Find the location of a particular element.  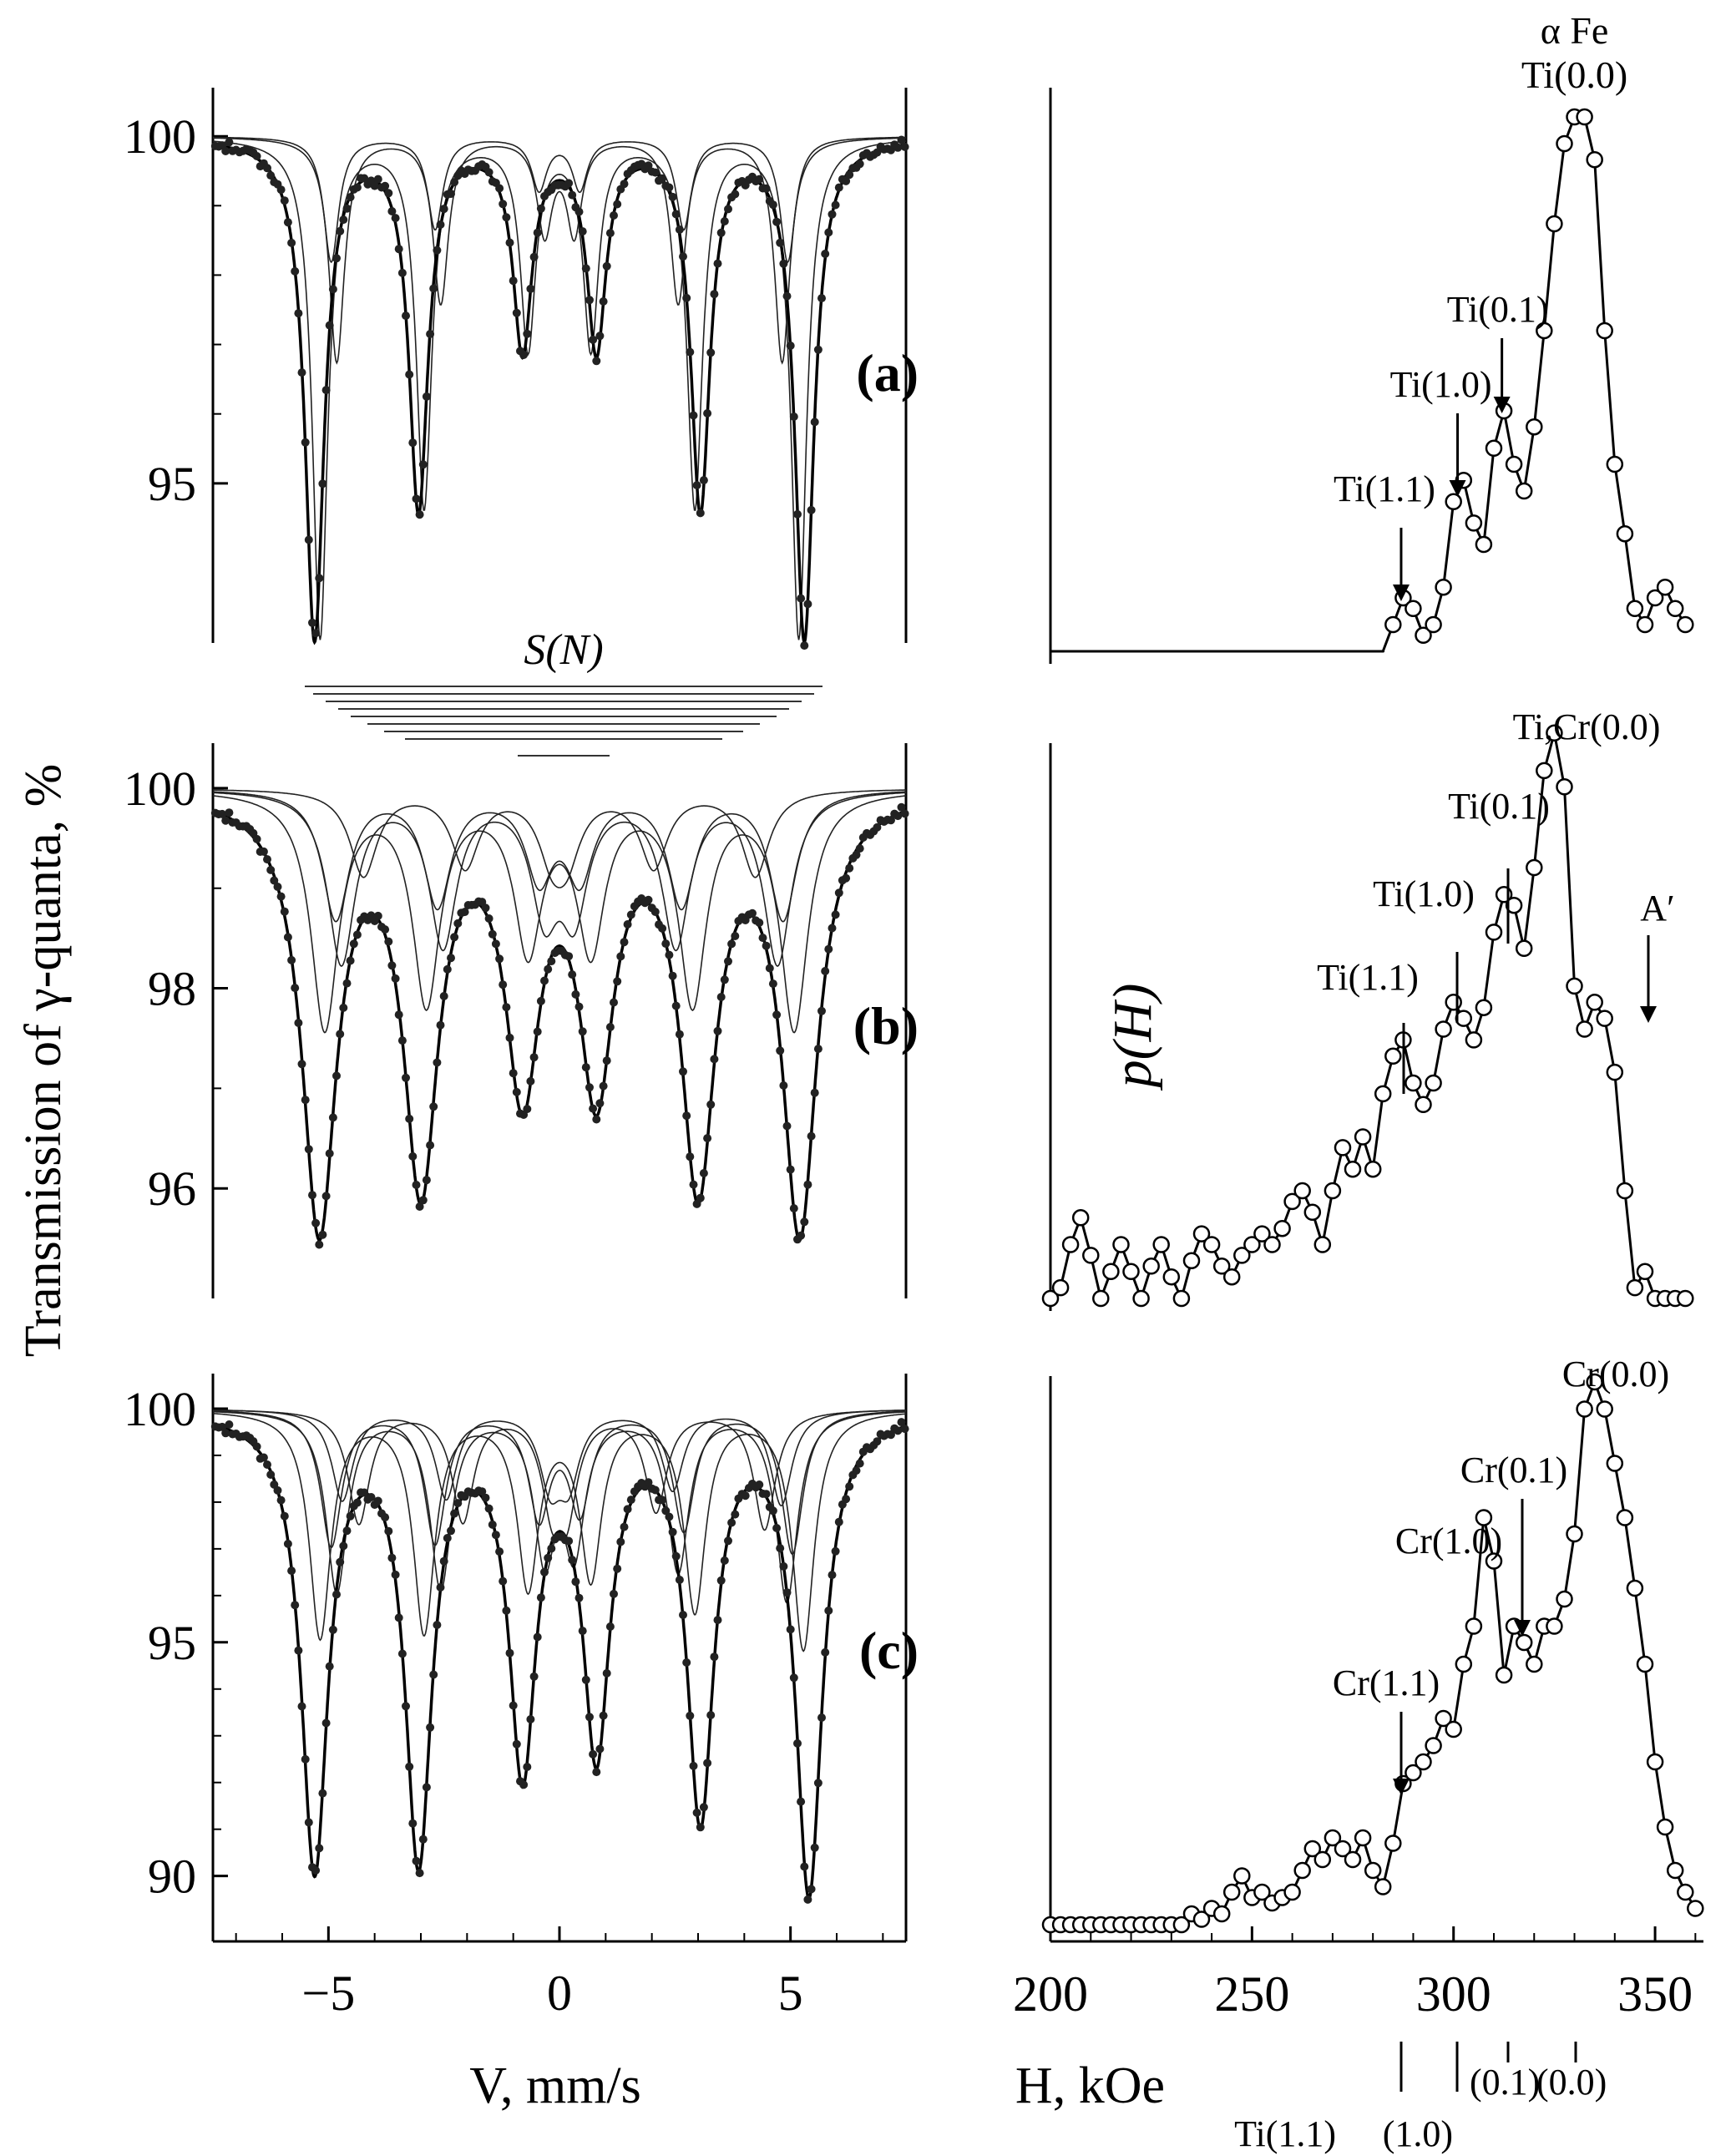

ph-annotation: Ti(1.1) is located at coordinates (1385, 488).